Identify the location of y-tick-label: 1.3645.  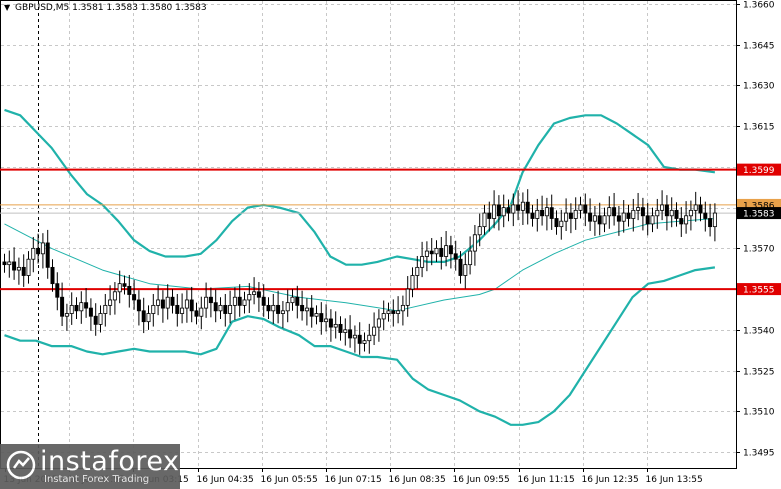
(759, 47).